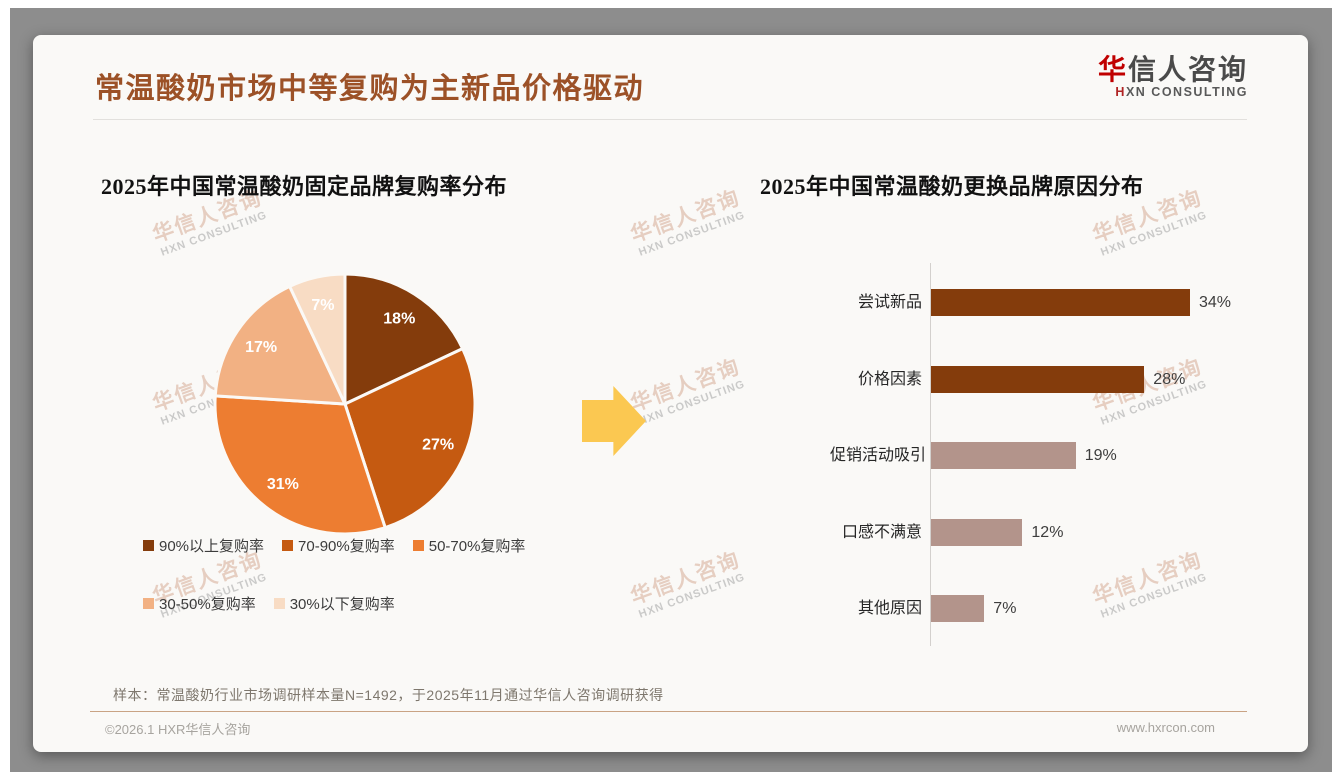 The image size is (1340, 780). I want to click on legend-item: 30%以下复购率, so click(334, 603).